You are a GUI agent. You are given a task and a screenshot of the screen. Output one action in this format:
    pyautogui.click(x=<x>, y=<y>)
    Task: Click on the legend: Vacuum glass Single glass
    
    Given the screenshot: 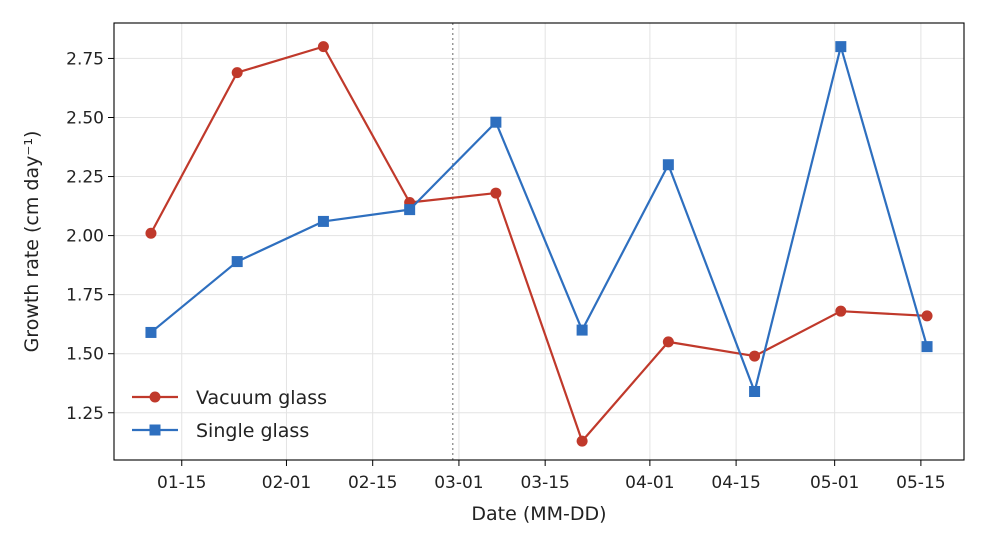 What is the action you would take?
    pyautogui.click(x=229, y=414)
    